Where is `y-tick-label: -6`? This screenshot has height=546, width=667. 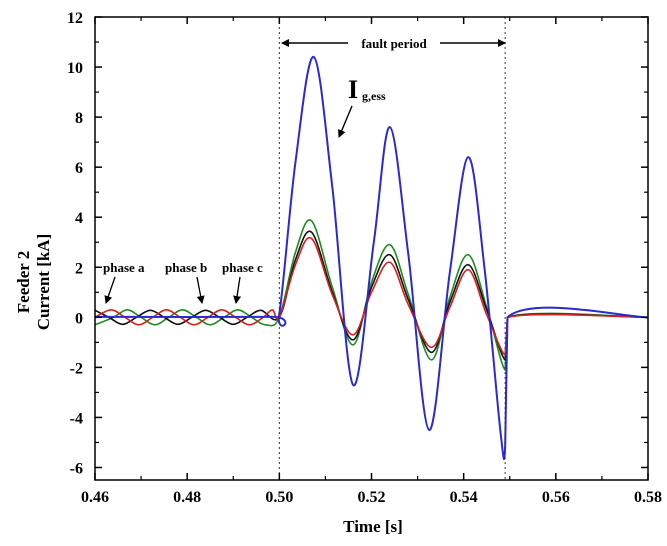
y-tick-label: -6 is located at coordinates (76, 468).